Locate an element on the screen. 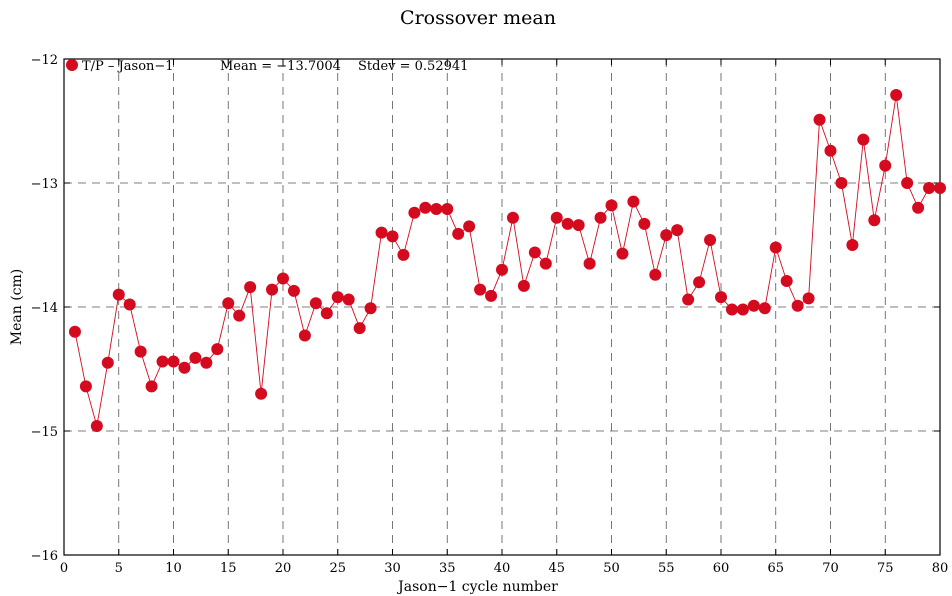  x-tick-label: 50 is located at coordinates (611, 568).